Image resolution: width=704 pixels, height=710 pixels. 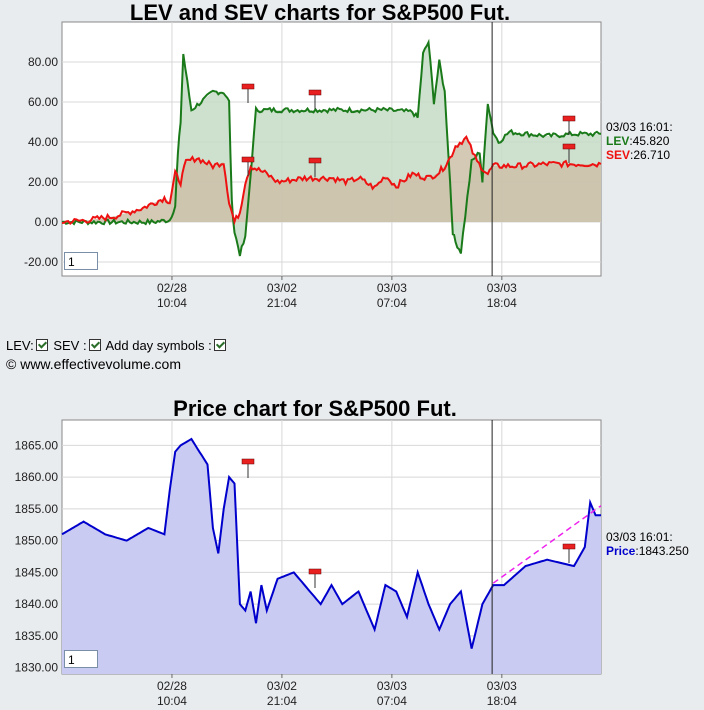 What do you see at coordinates (43, 102) in the screenshot?
I see `y-tick-label: 60.00` at bounding box center [43, 102].